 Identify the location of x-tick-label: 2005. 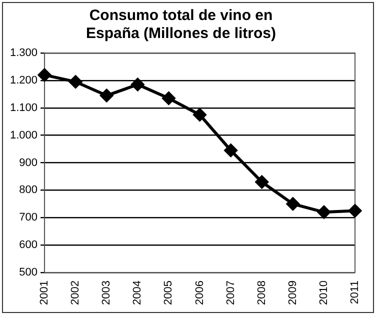
(168, 293).